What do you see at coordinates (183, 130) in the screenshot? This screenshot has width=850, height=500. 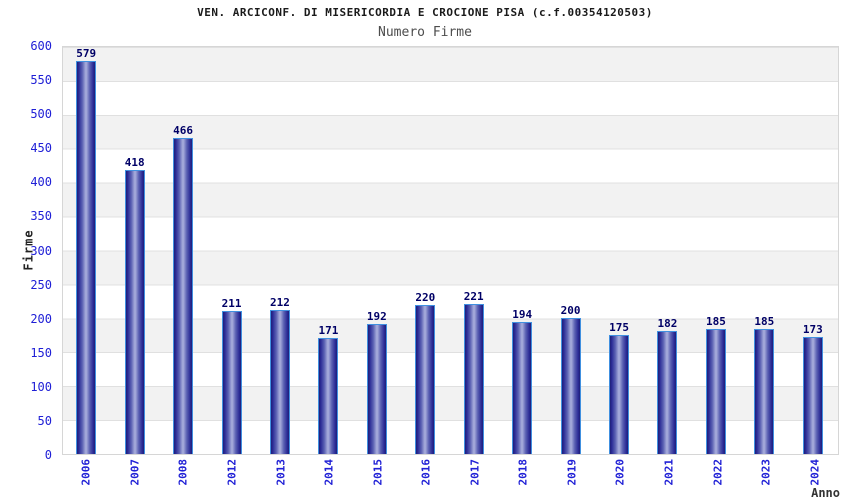 I see `bar-value-label: 466` at bounding box center [183, 130].